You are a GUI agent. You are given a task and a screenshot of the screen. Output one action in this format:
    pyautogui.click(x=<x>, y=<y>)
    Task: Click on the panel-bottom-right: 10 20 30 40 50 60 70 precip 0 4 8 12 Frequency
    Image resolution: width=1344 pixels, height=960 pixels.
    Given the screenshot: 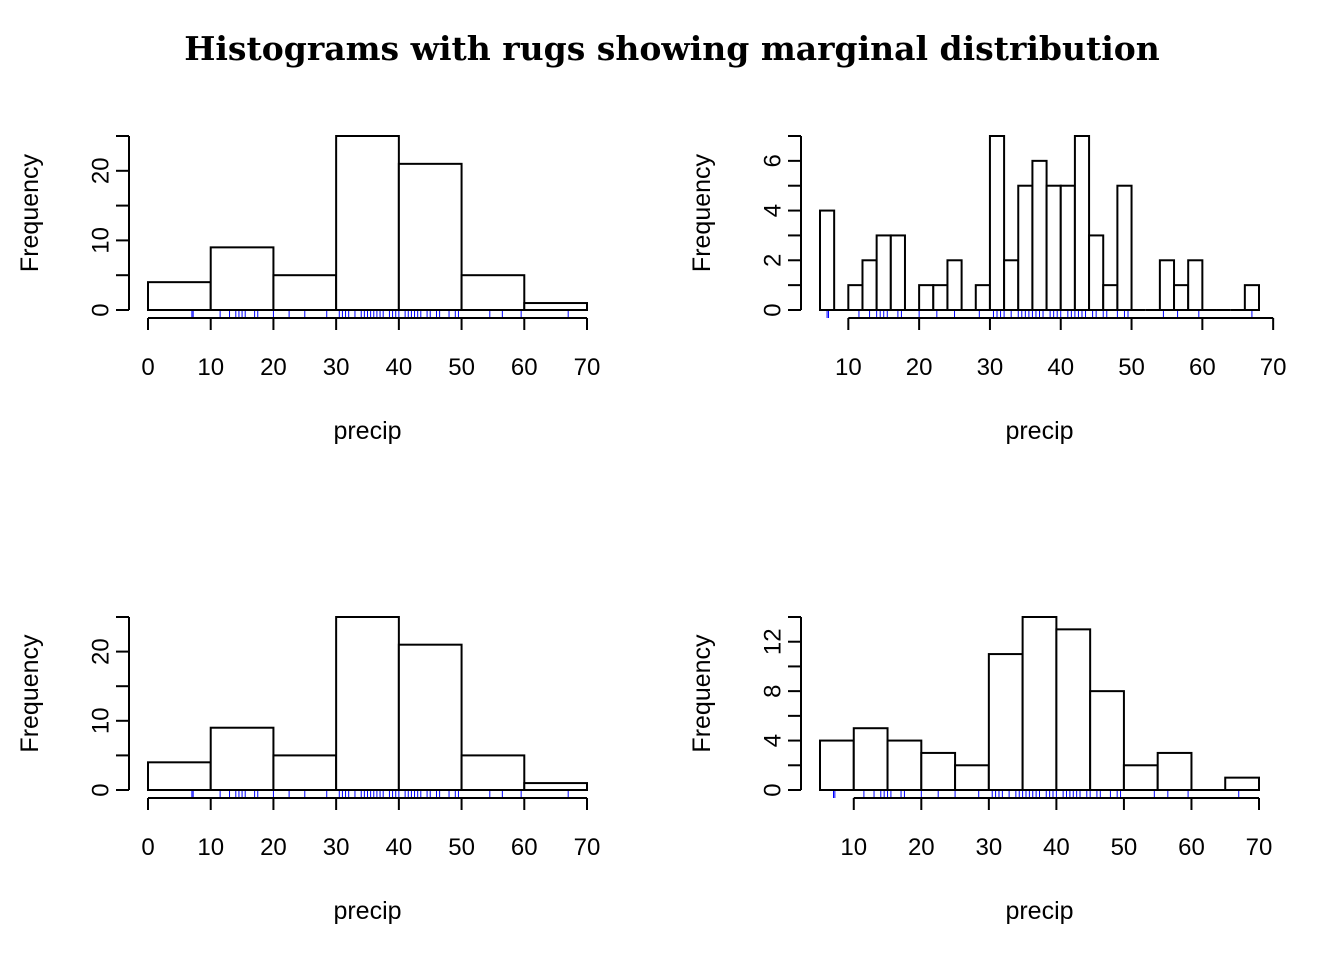 What is the action you would take?
    pyautogui.click(x=980, y=770)
    